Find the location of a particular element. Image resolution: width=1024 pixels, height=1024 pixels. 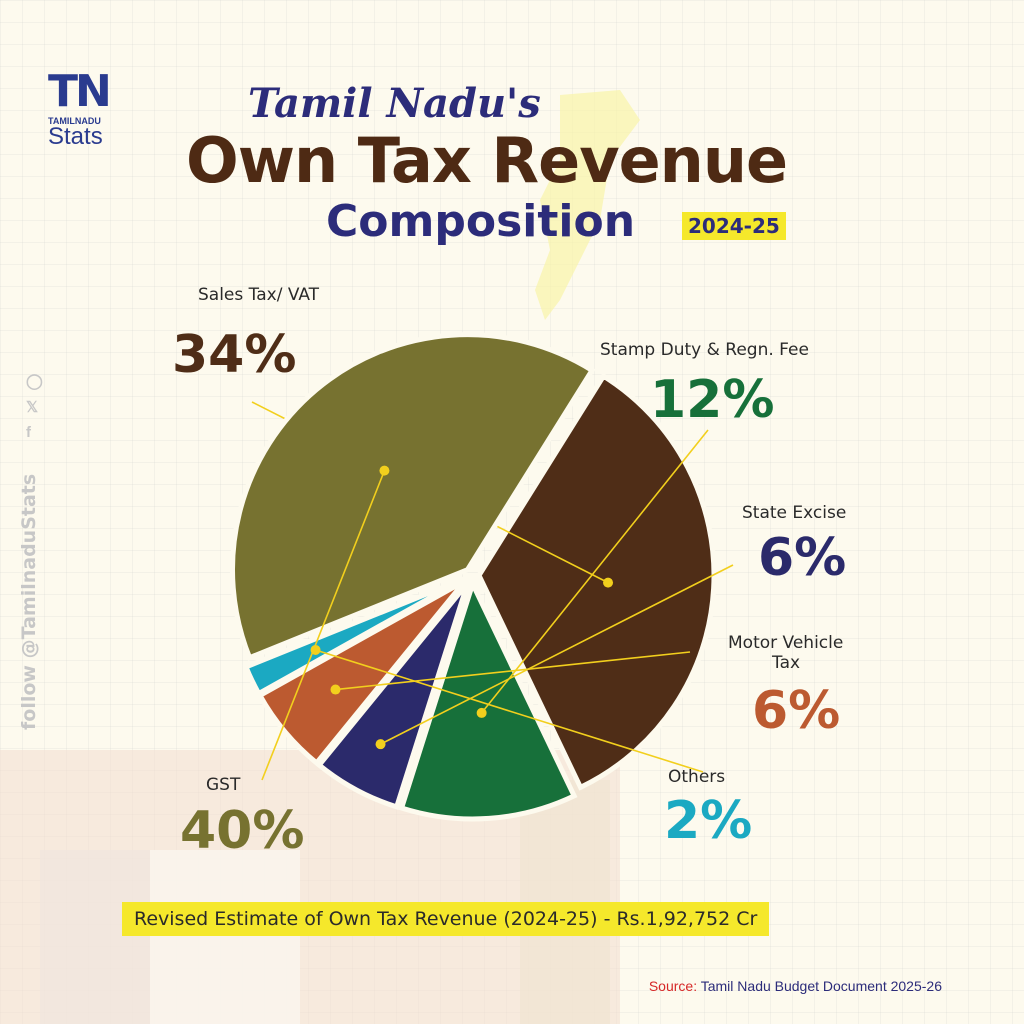

slice-percent-5: 40% is located at coordinates (242, 831).